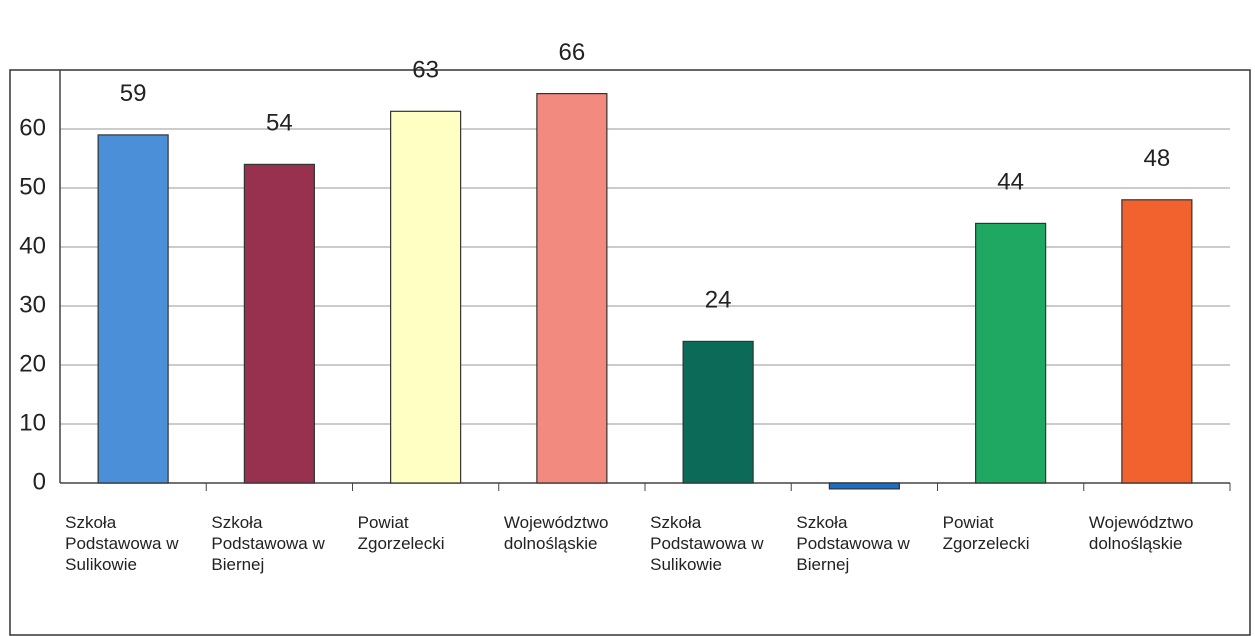 Image resolution: width=1255 pixels, height=636 pixels. What do you see at coordinates (32, 127) in the screenshot?
I see `y-tick-label: 60` at bounding box center [32, 127].